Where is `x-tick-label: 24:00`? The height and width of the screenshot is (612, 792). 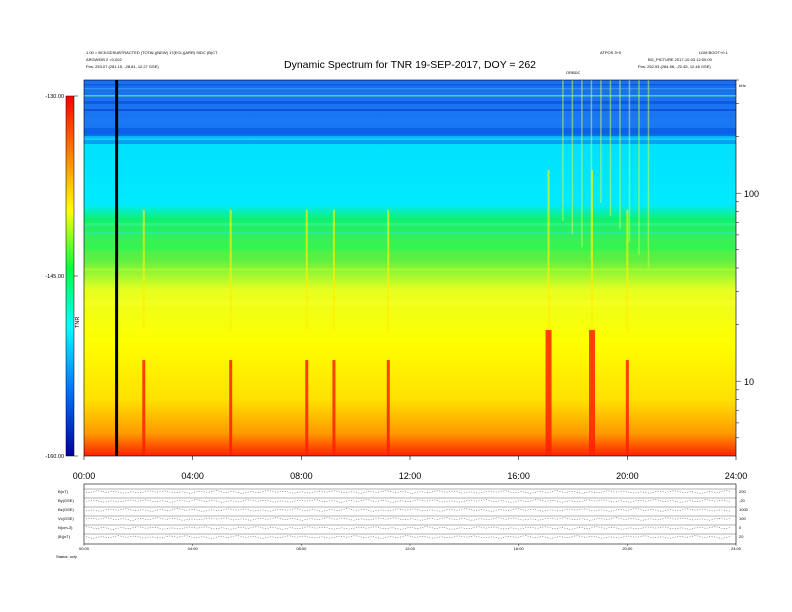 x-tick-label: 24:00 is located at coordinates (736, 476).